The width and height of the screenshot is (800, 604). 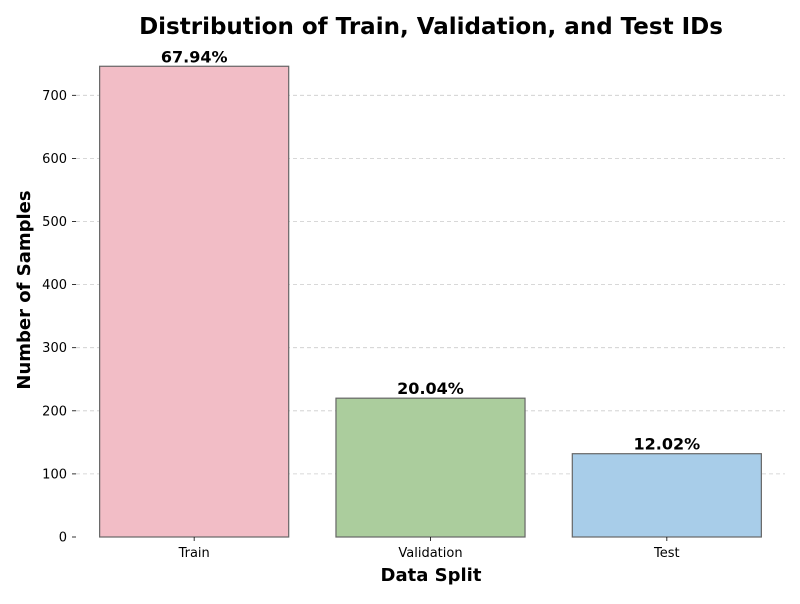 What do you see at coordinates (54, 96) in the screenshot?
I see `y-tick-label: 700` at bounding box center [54, 96].